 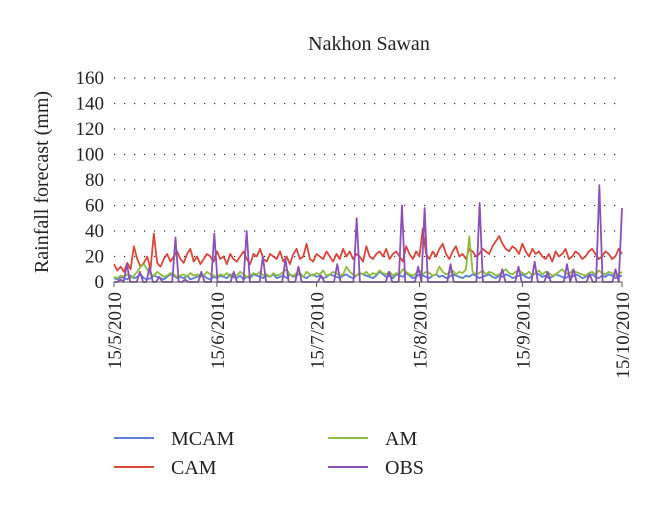 What do you see at coordinates (194, 468) in the screenshot?
I see `legend-label-cam: CAM` at bounding box center [194, 468].